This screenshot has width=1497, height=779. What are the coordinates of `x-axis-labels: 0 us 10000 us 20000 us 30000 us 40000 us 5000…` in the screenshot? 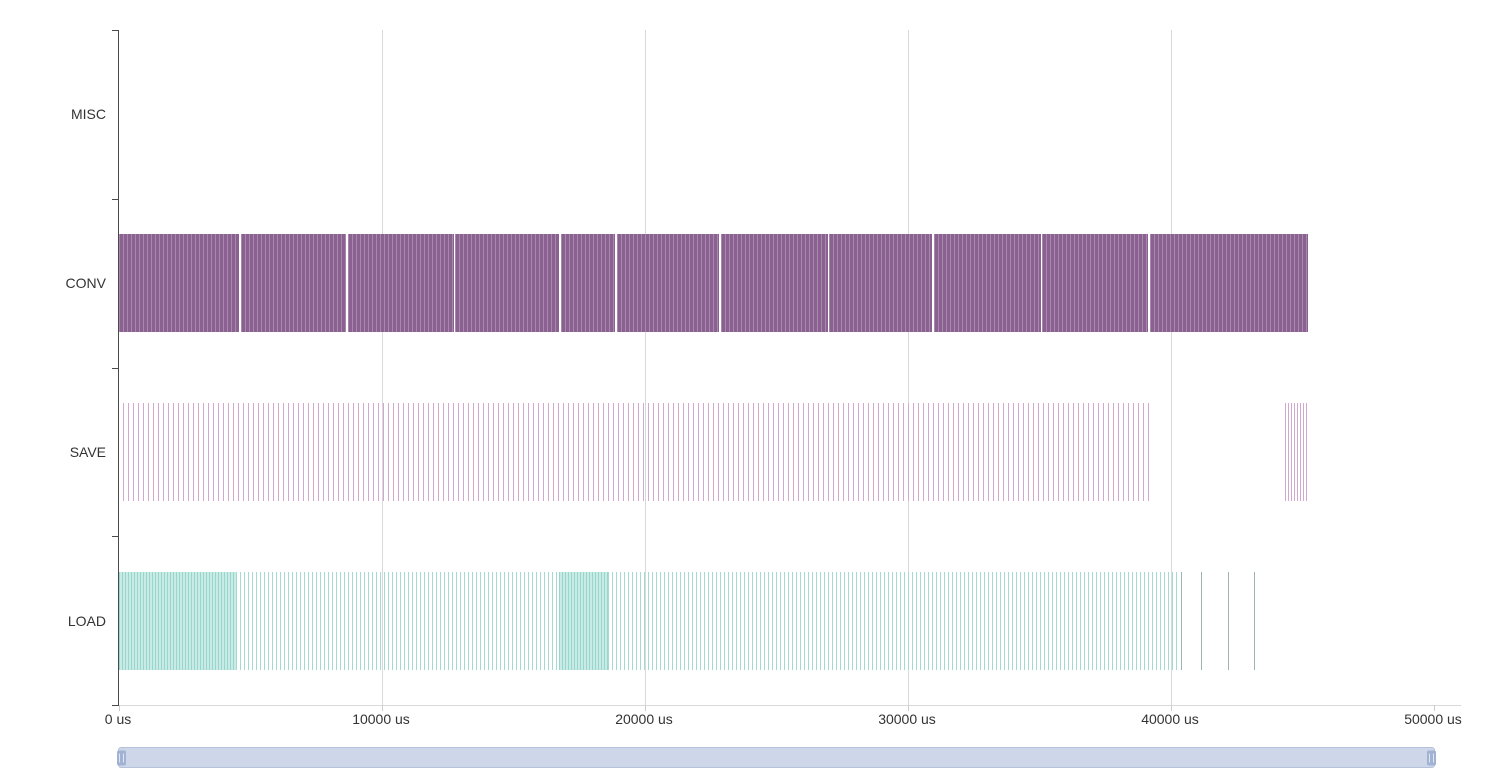 It's located at (748, 721).